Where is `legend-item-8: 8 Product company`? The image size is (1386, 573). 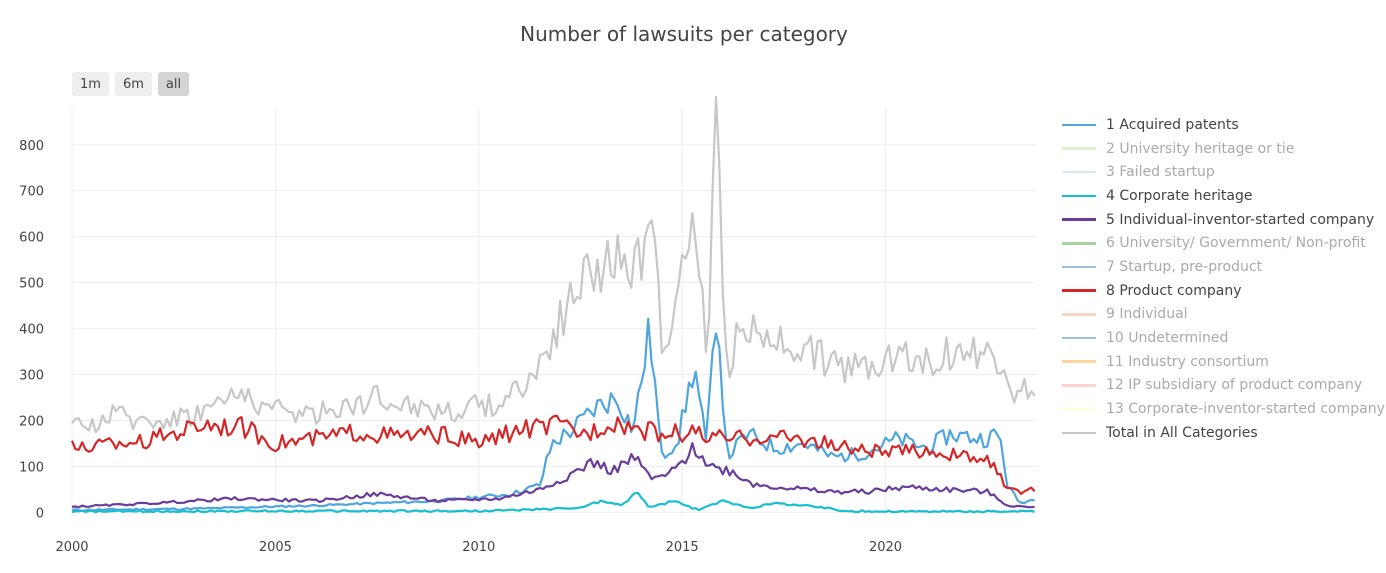 legend-item-8: 8 Product company is located at coordinates (1223, 291).